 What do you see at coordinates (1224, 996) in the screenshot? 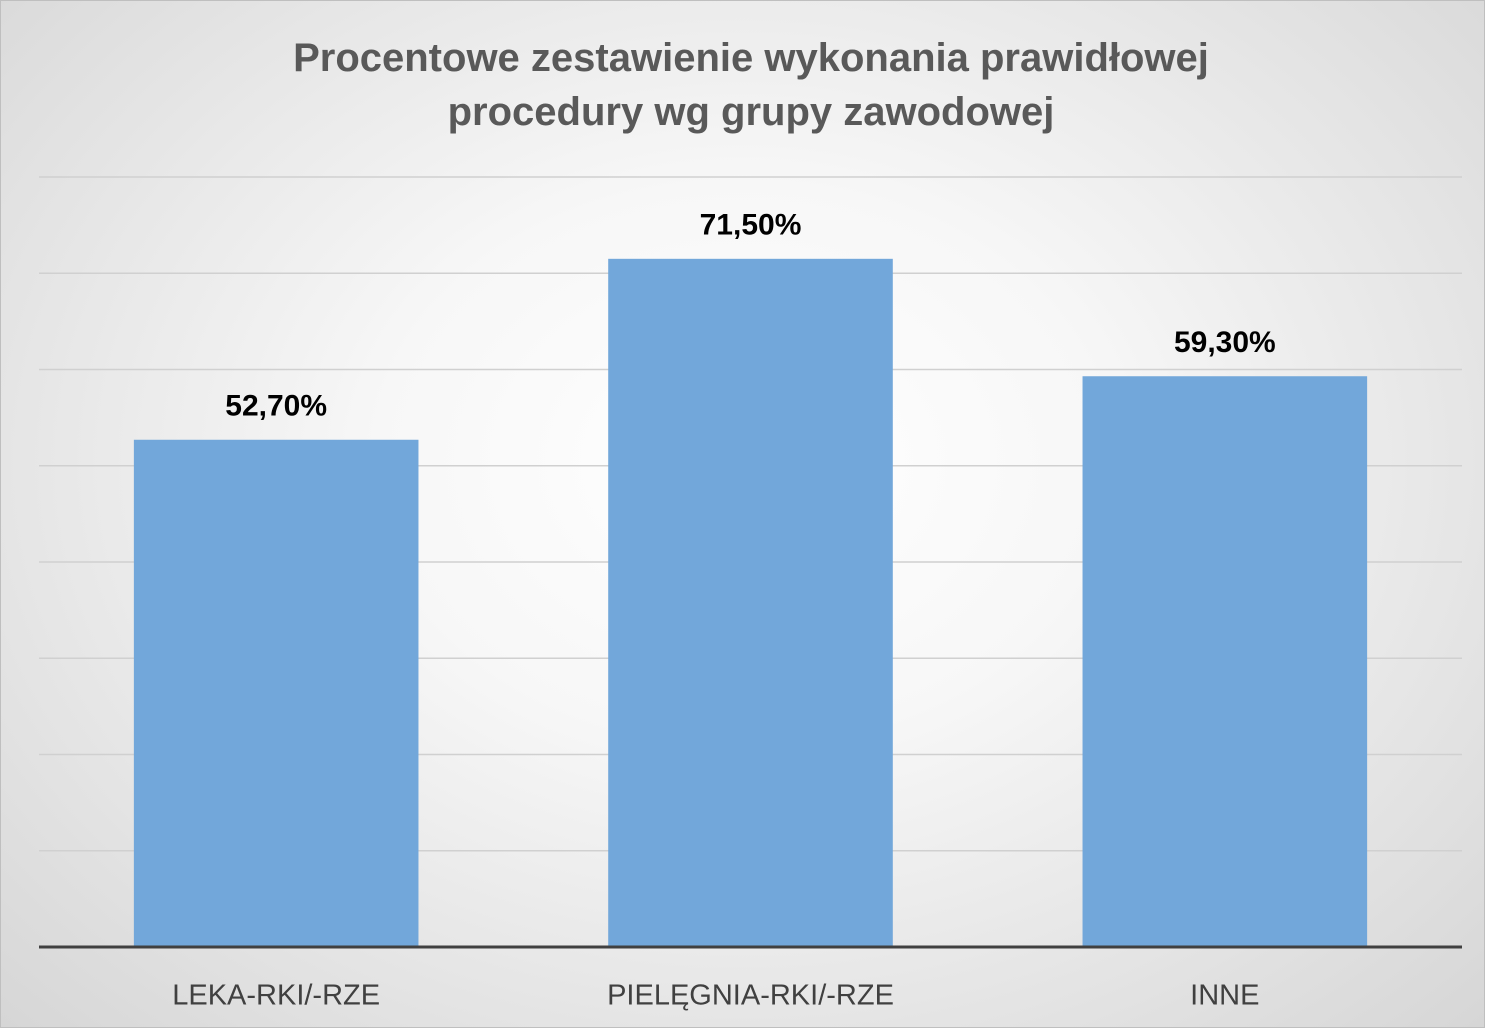
I see `x-tick-label: INNE` at bounding box center [1224, 996].